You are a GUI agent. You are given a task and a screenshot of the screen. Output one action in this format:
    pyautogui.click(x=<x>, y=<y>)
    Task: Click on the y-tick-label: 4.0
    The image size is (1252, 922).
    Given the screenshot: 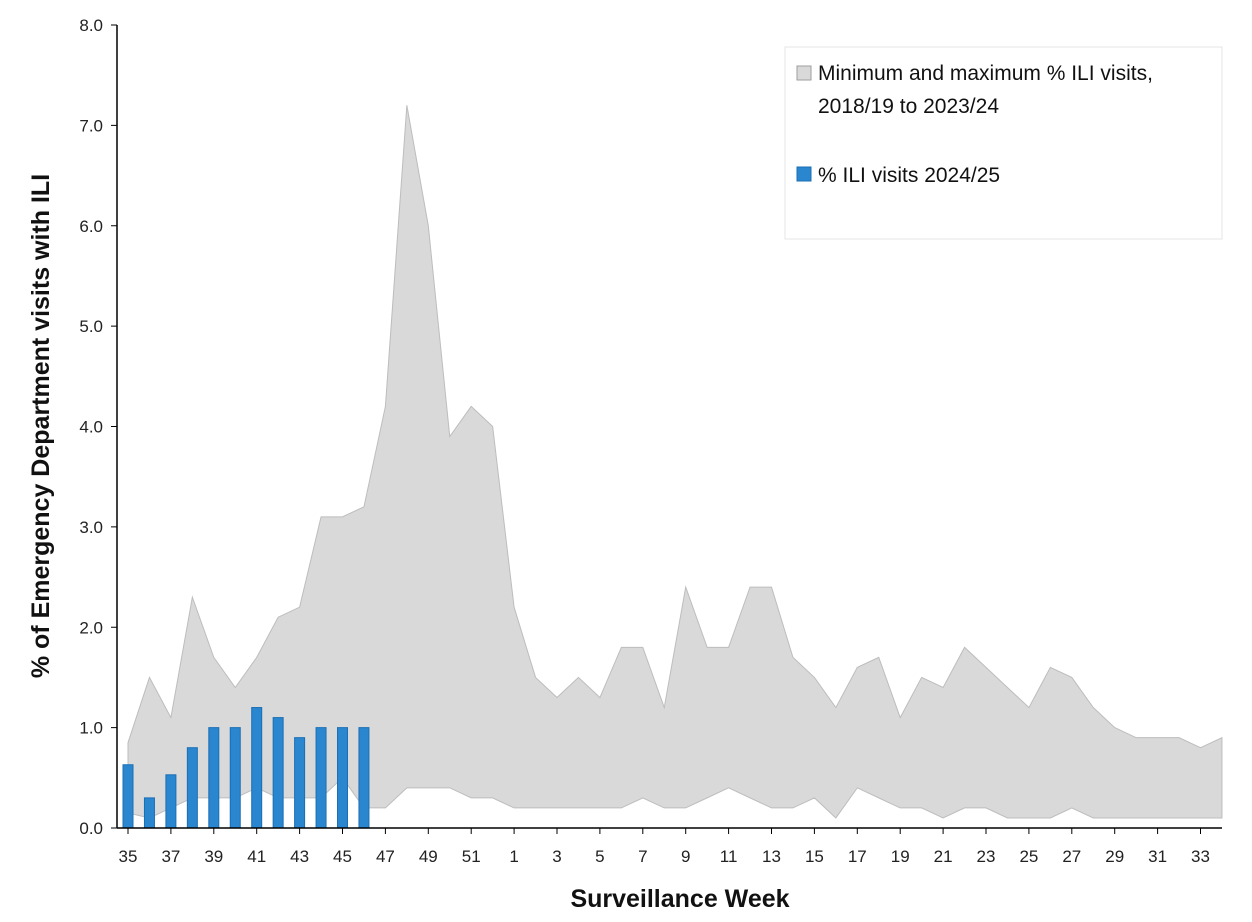 What is the action you would take?
    pyautogui.click(x=91, y=427)
    